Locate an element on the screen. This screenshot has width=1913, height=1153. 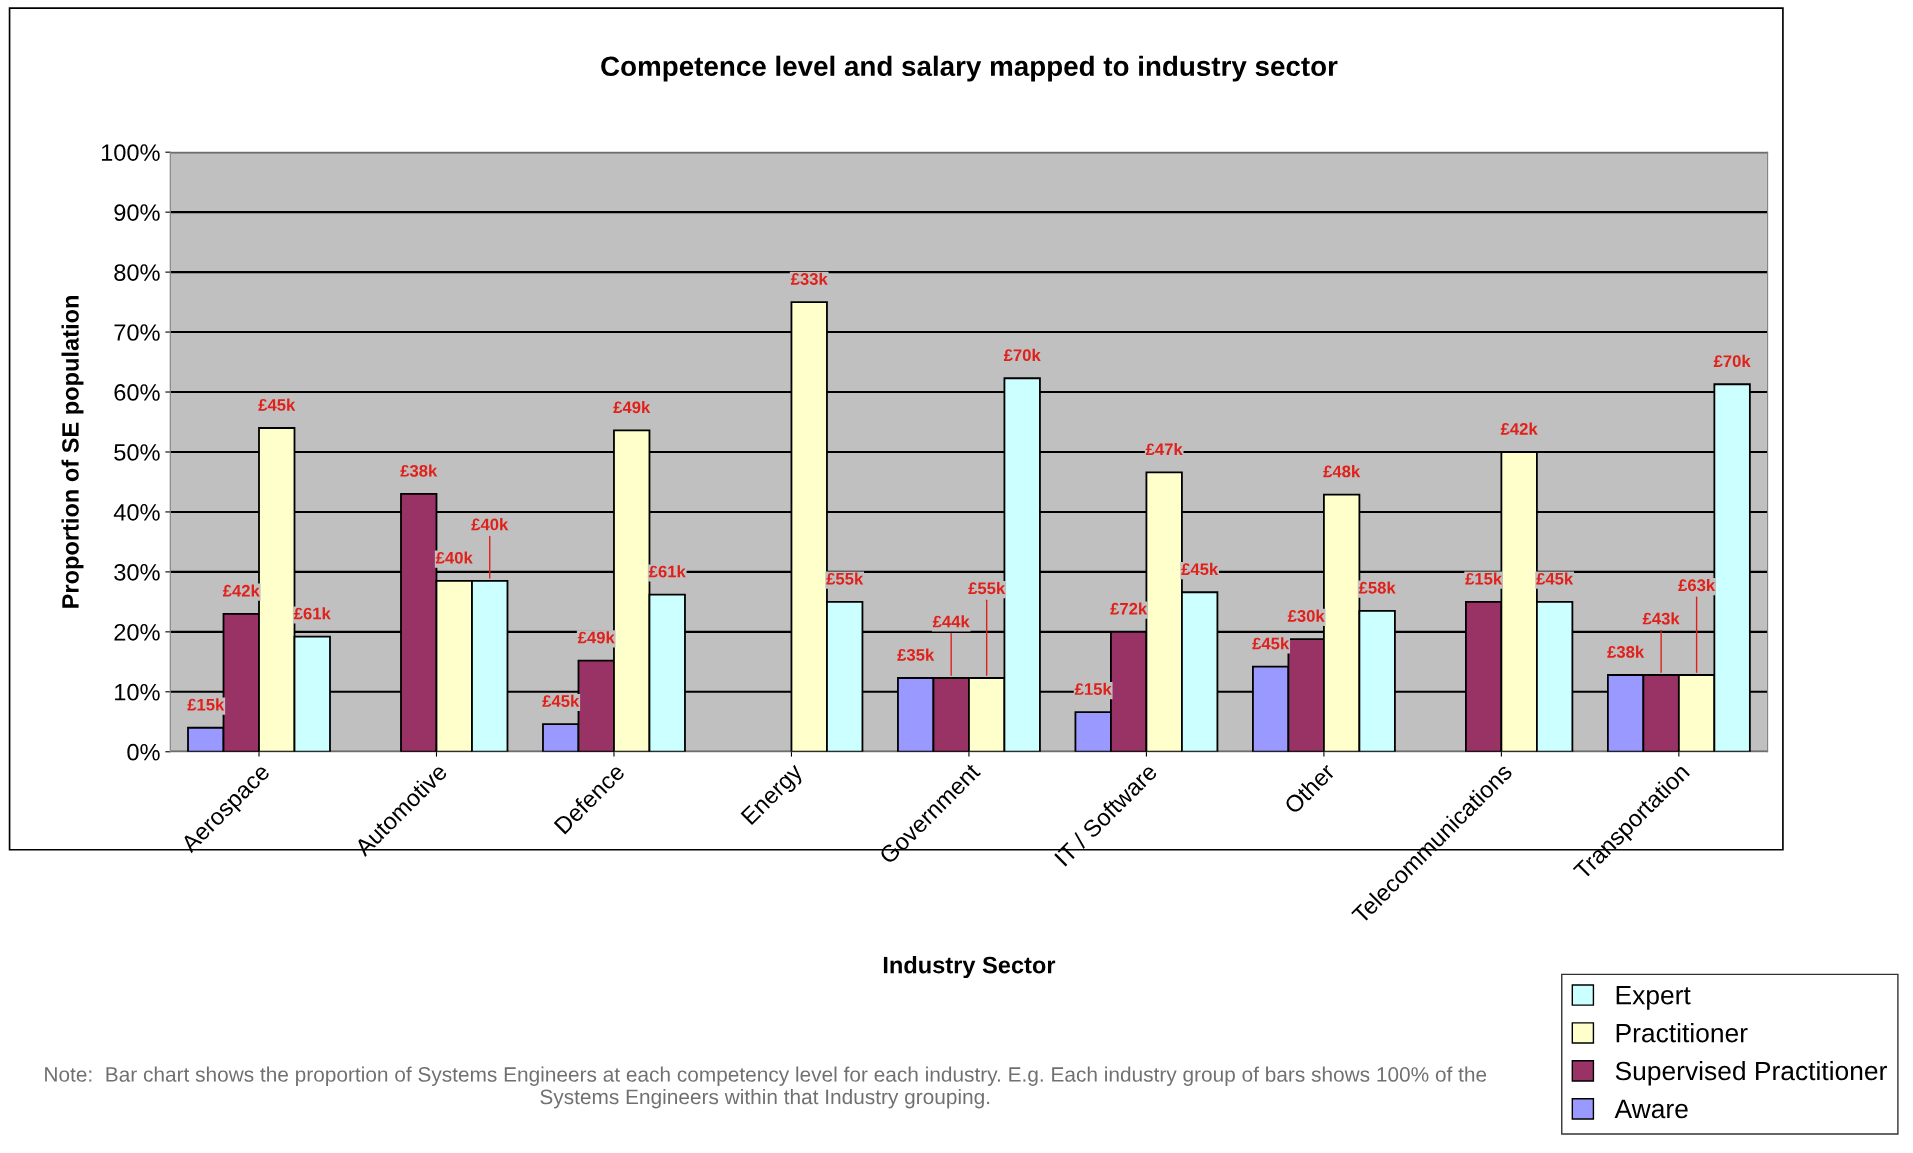
y-tick-label: 80% is located at coordinates (137, 272).